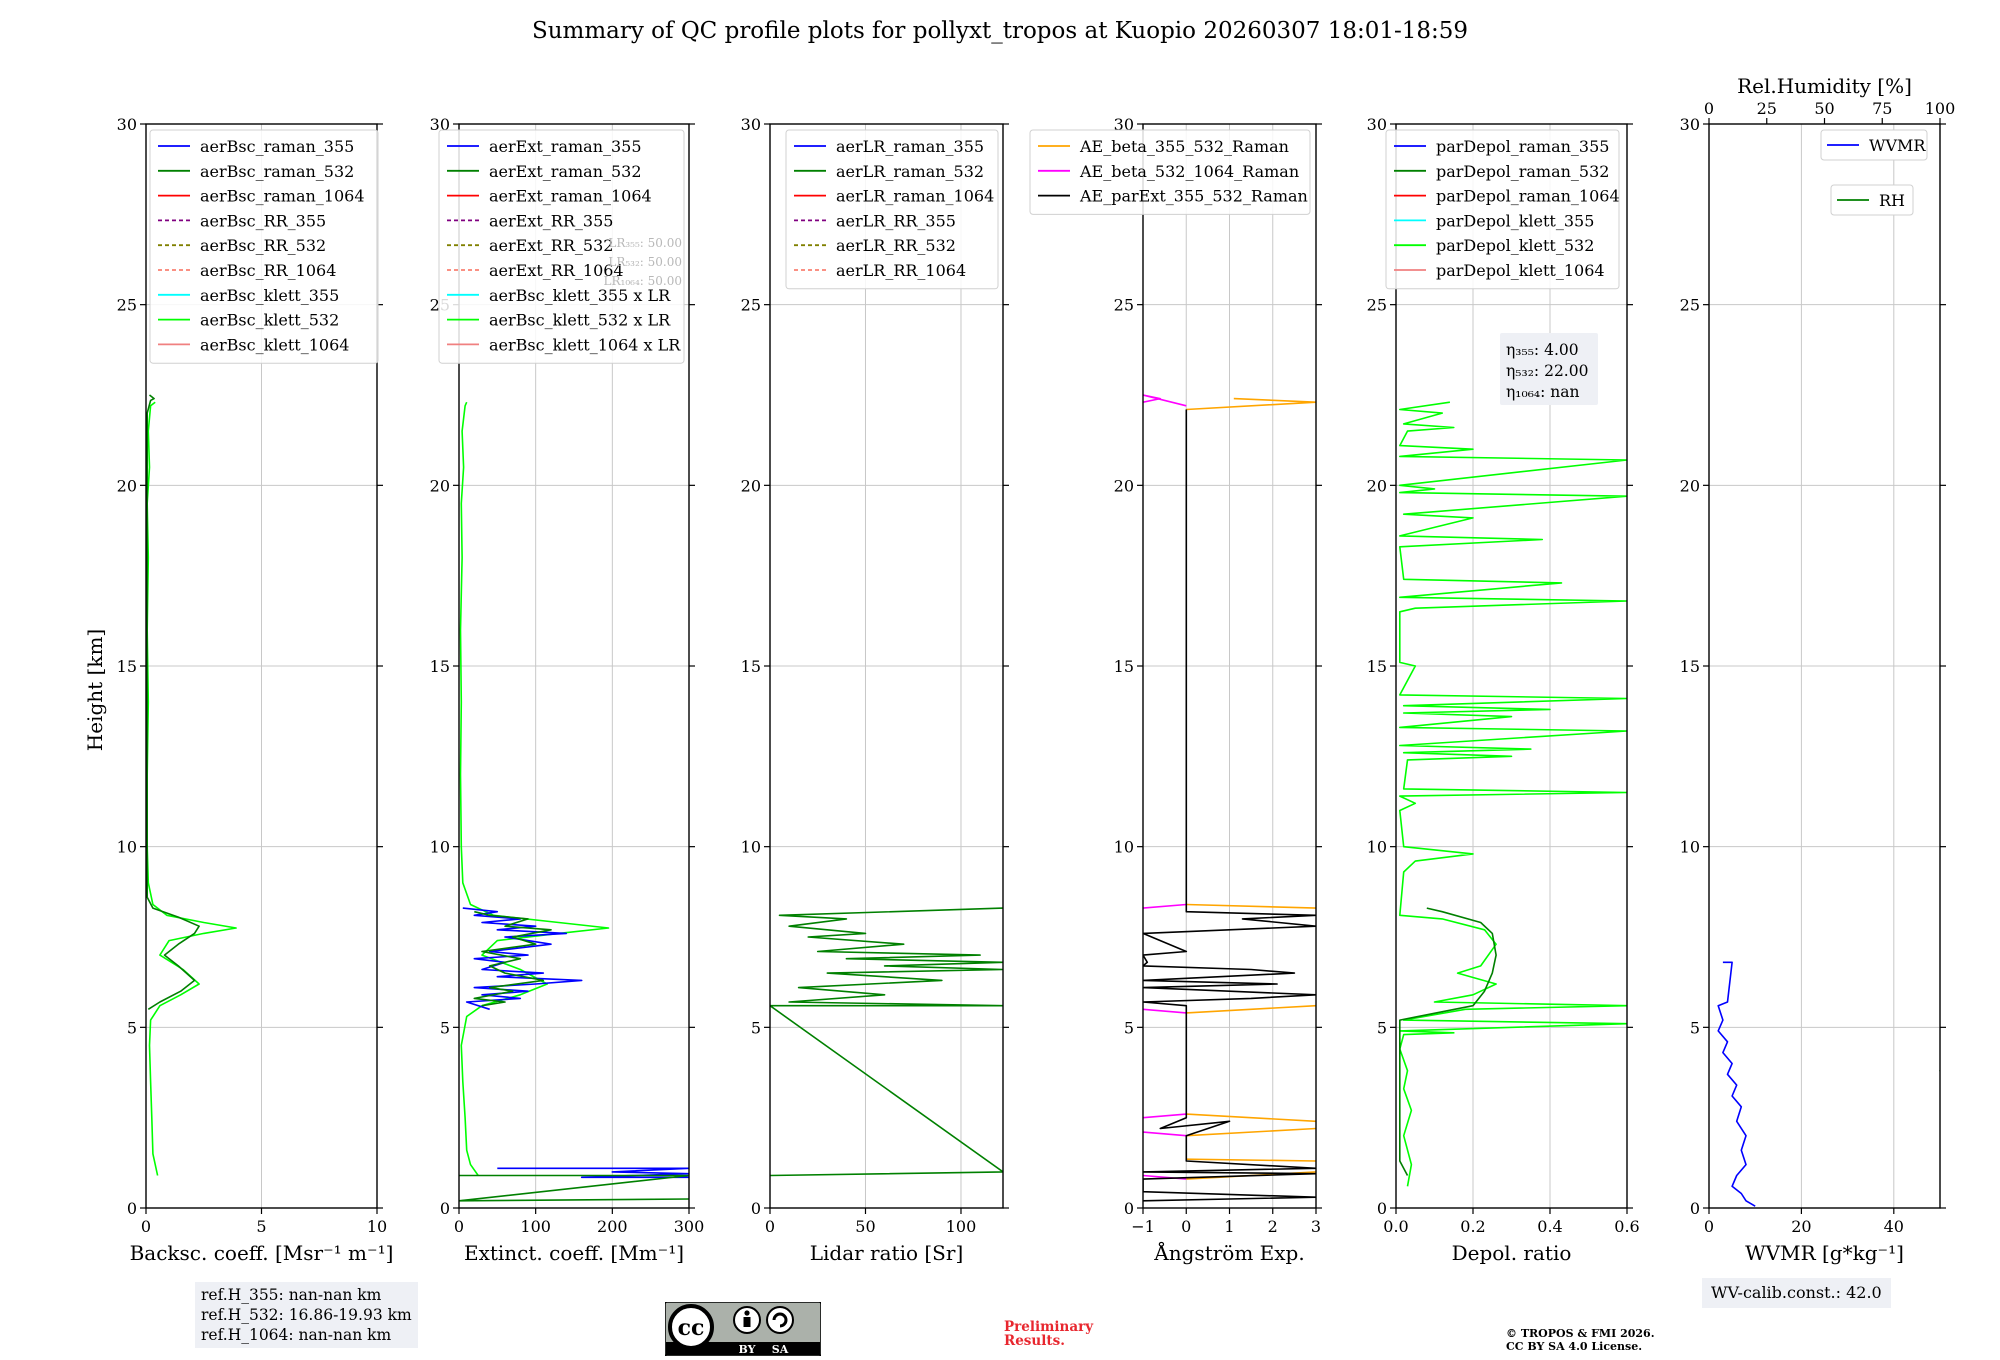 Image resolution: width=2000 pixels, height=1360 pixels. Describe the element at coordinates (1709, 108) in the screenshot. I see `top-x-tick-label: 0` at that location.